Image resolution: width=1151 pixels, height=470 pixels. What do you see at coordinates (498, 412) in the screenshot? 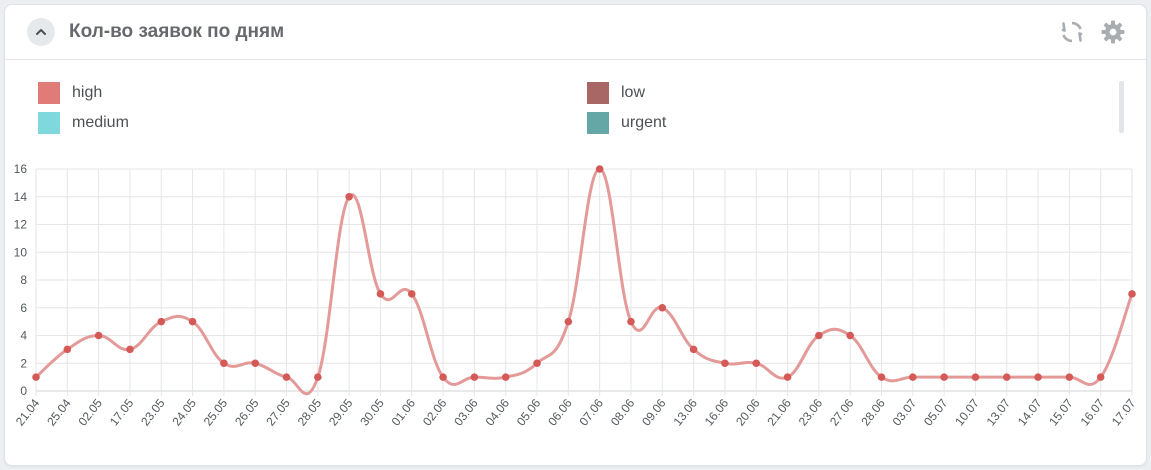
I see `x-tick-label: 04.06` at bounding box center [498, 412].